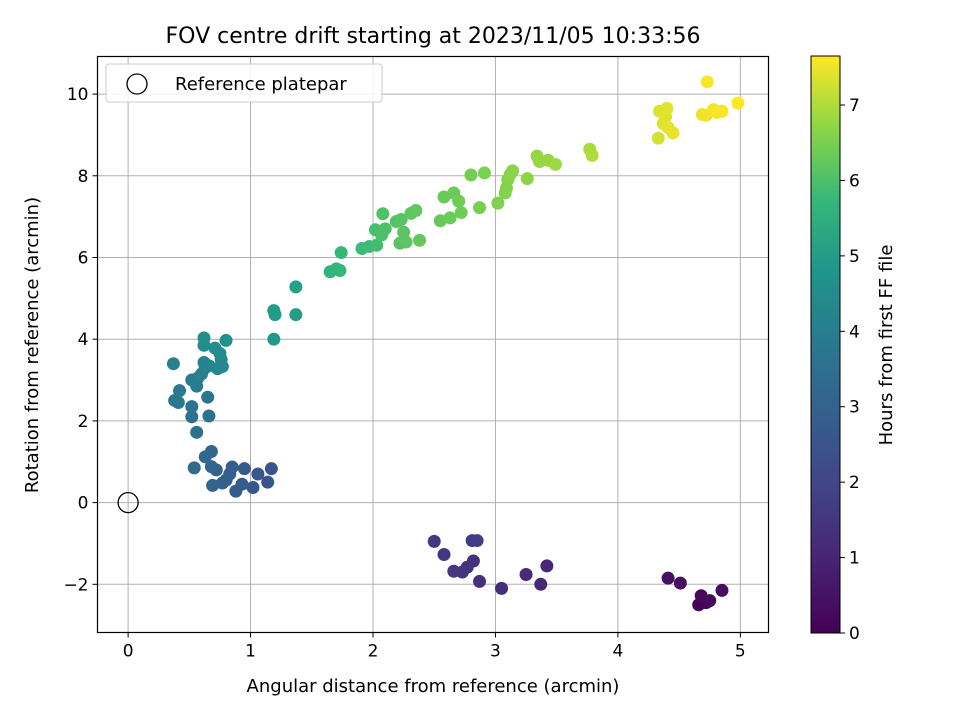 The width and height of the screenshot is (960, 720). What do you see at coordinates (854, 408) in the screenshot?
I see `colorbar-tick-label: 3` at bounding box center [854, 408].